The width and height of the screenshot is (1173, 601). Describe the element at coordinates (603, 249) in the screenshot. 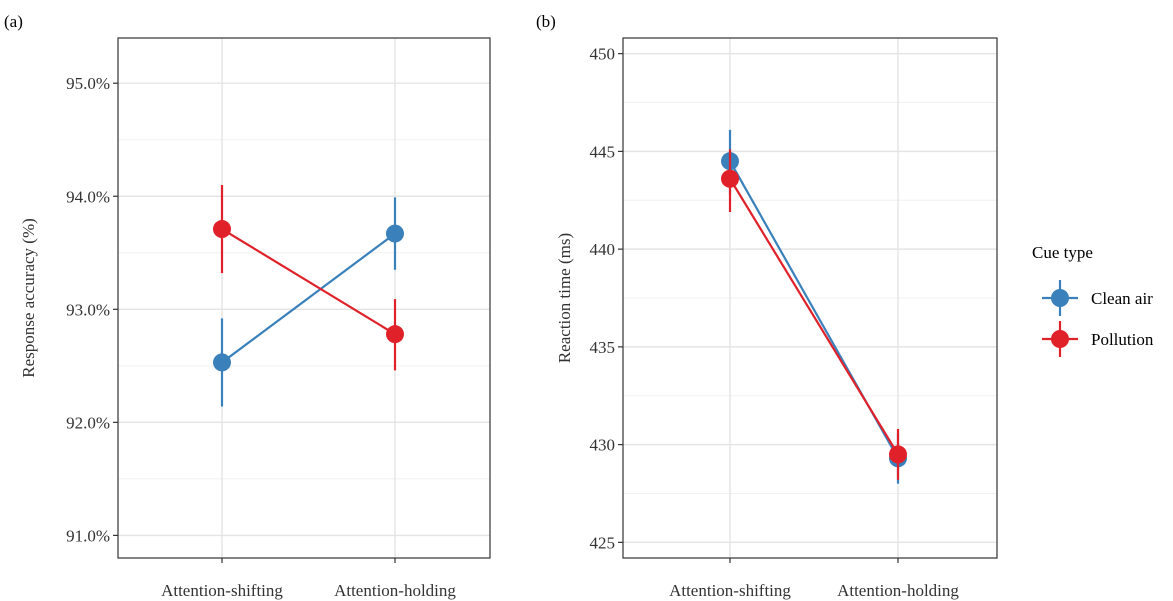

I see `panel-b-ytick-label: 440` at that location.